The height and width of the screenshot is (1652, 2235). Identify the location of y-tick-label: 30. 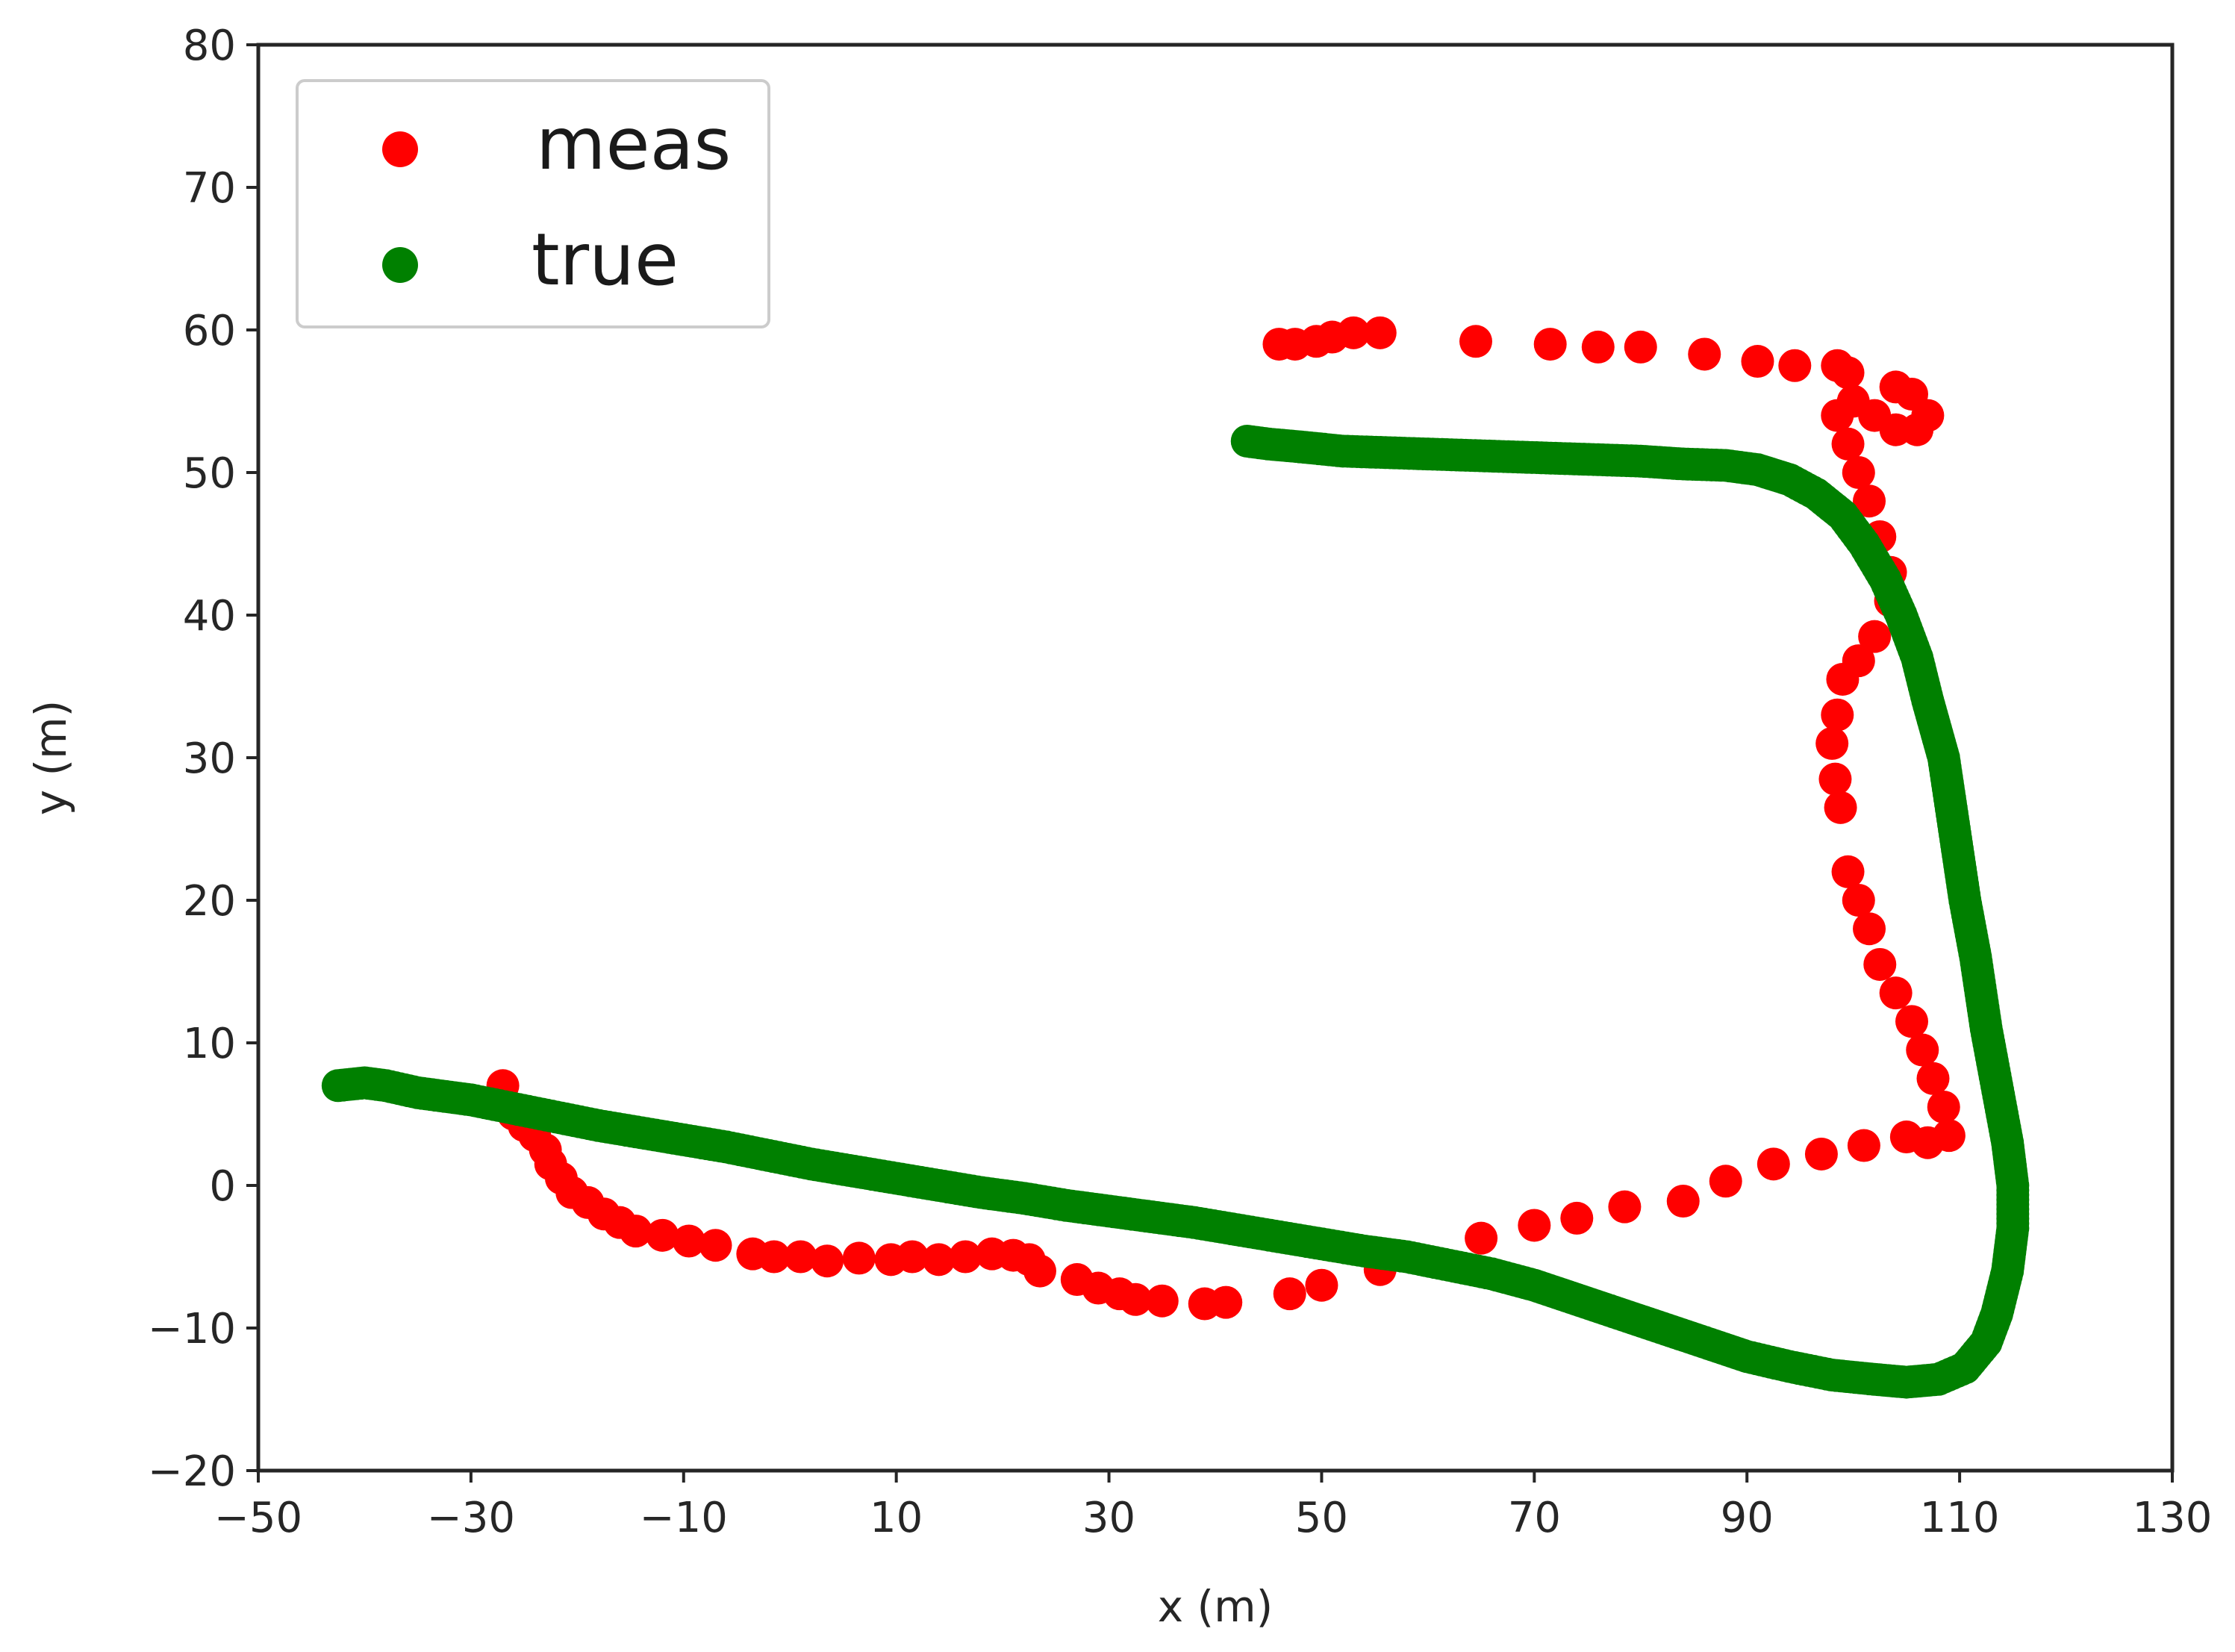
(210, 759).